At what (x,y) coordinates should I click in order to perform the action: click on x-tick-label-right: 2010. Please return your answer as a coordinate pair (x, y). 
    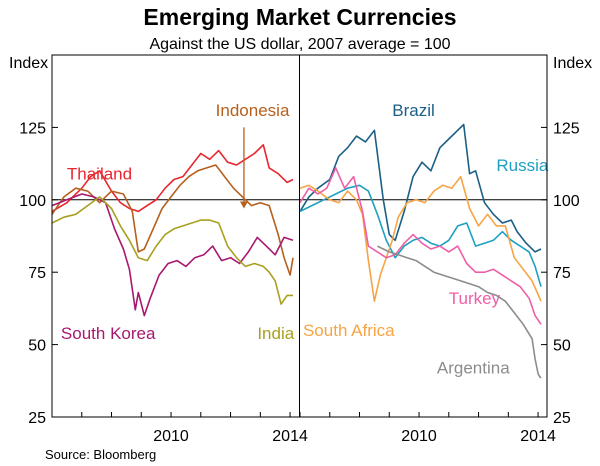
    Looking at the image, I should click on (419, 436).